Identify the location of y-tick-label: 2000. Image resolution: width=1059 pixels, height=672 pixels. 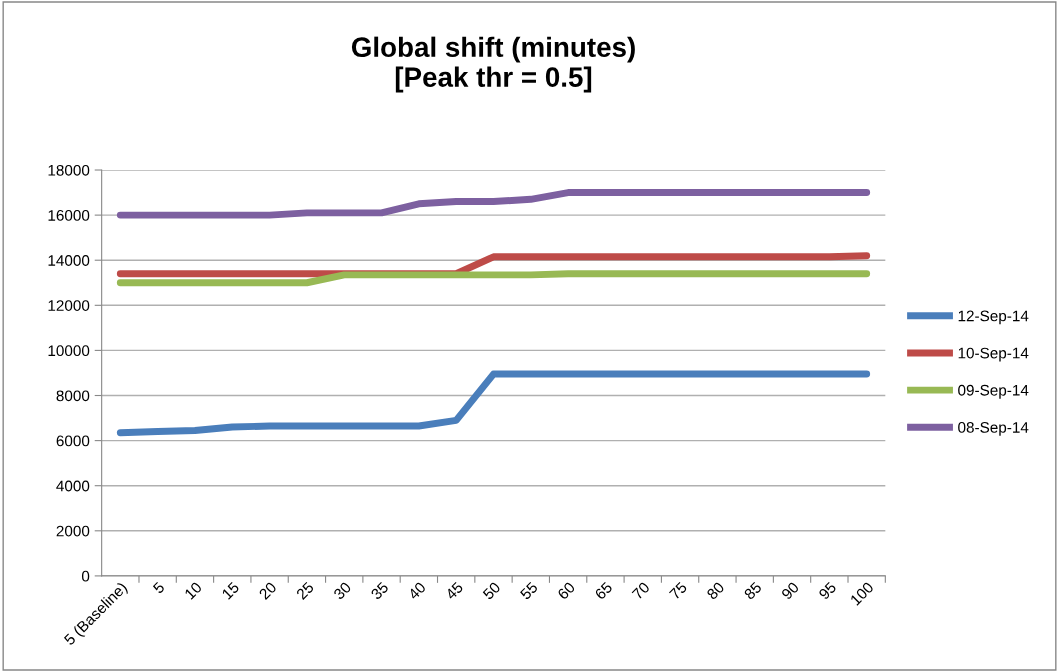
(73, 531).